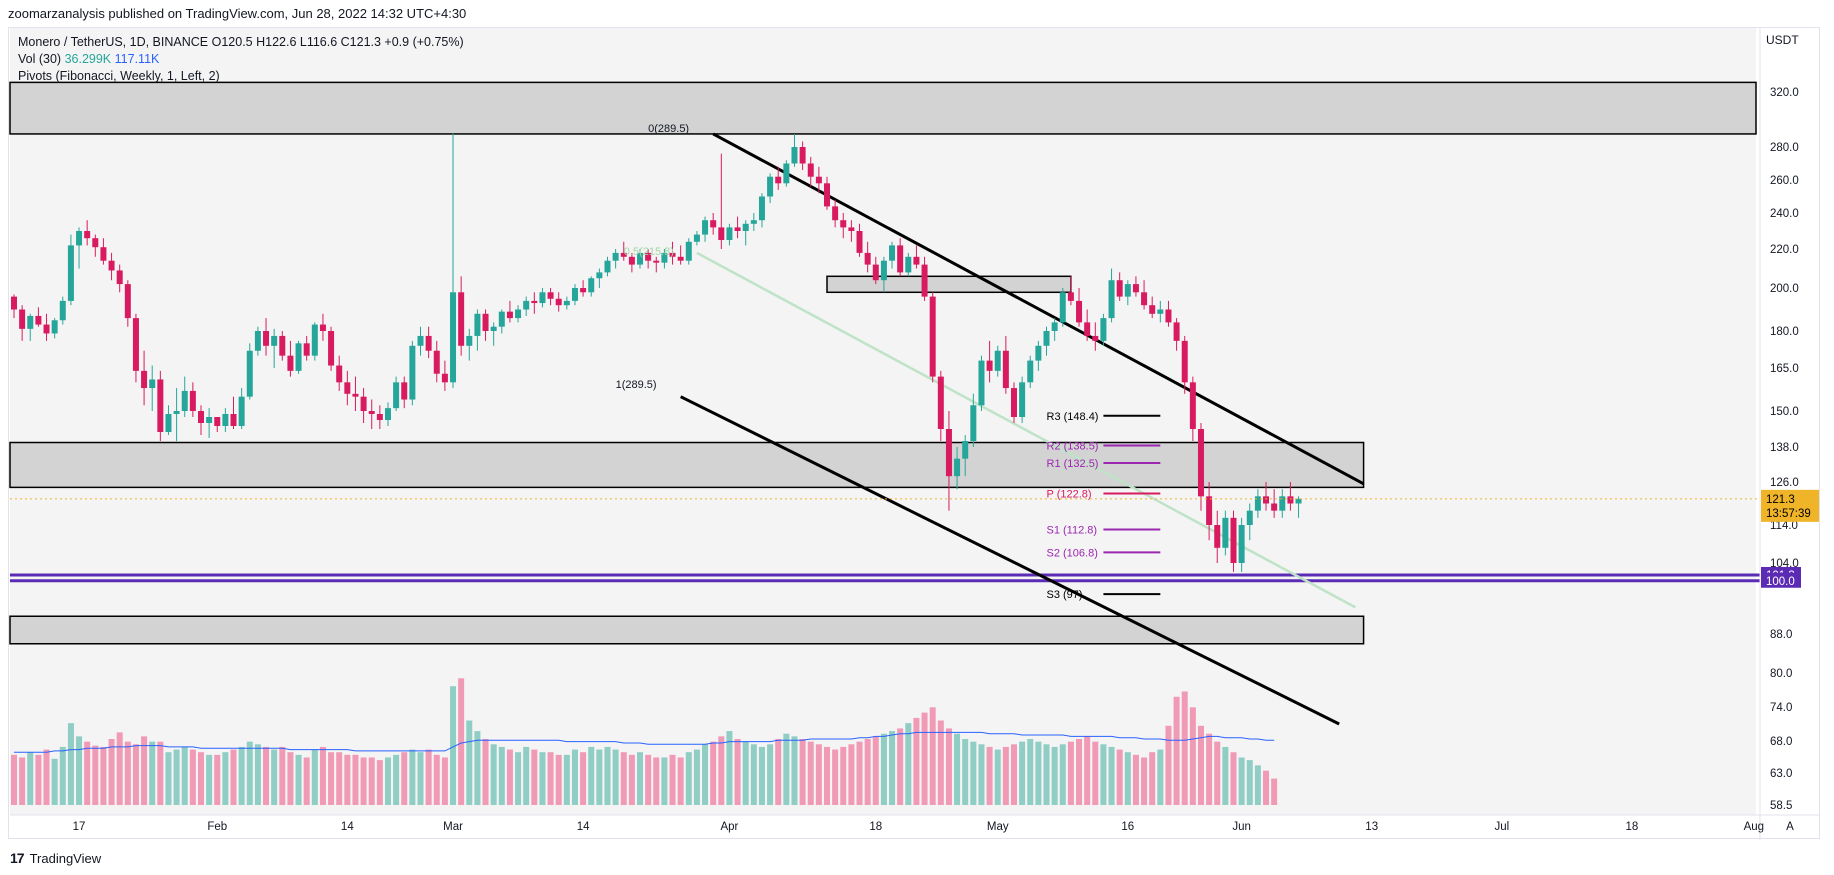 The image size is (1834, 875). Describe the element at coordinates (875, 827) in the screenshot. I see `x-tick-label: 18` at that location.